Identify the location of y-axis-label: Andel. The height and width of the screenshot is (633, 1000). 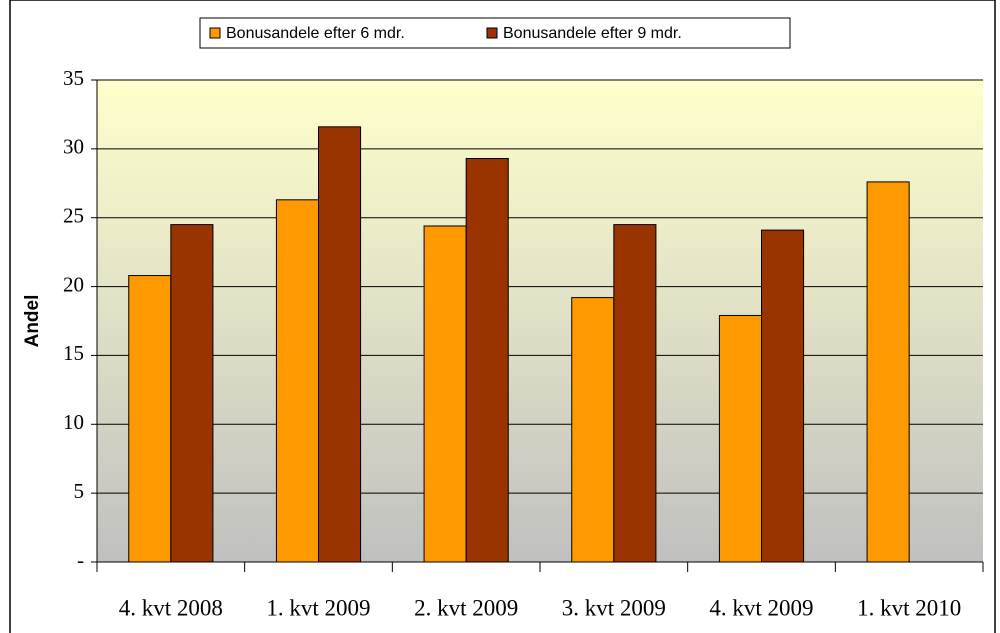
(32, 321).